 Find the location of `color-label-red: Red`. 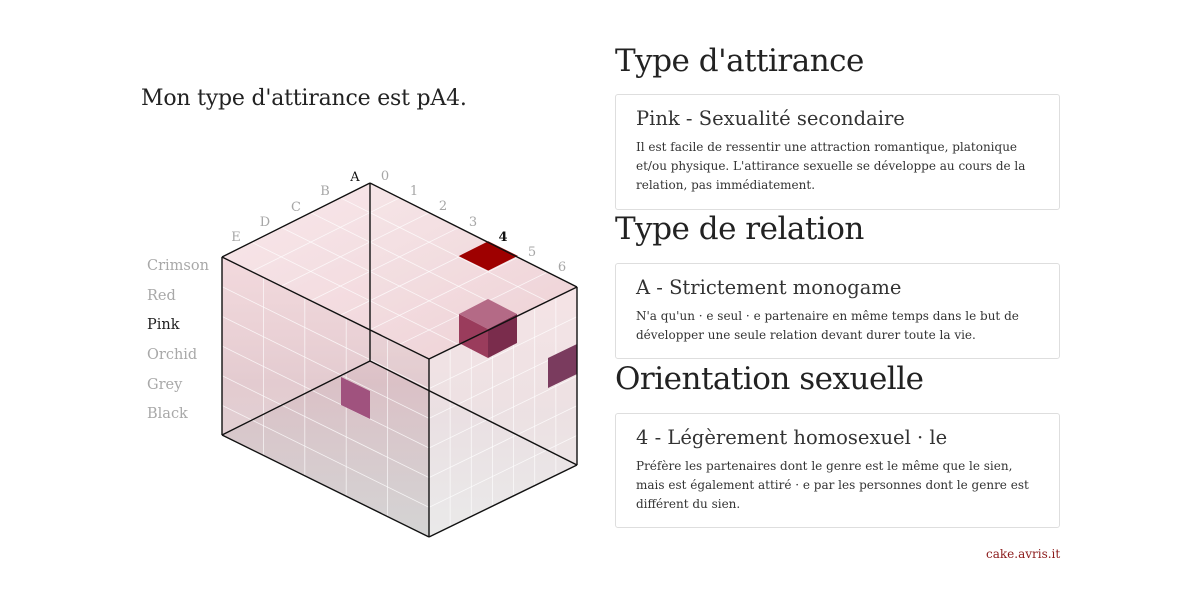

color-label-red: Red is located at coordinates (161, 295).